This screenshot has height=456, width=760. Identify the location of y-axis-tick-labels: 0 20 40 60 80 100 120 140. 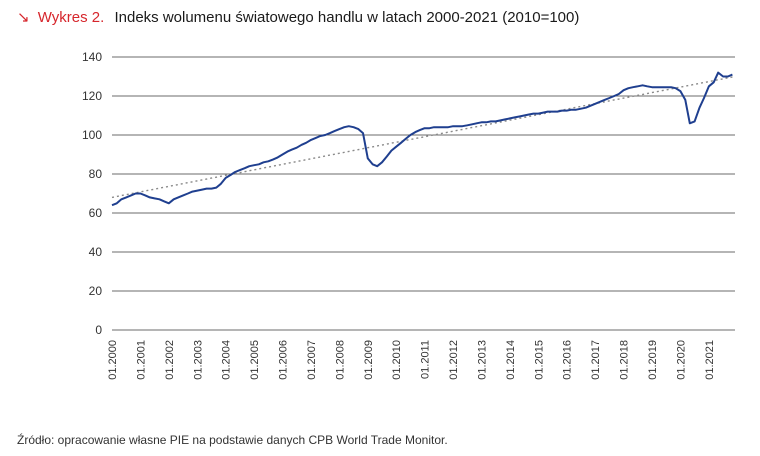
(92, 193).